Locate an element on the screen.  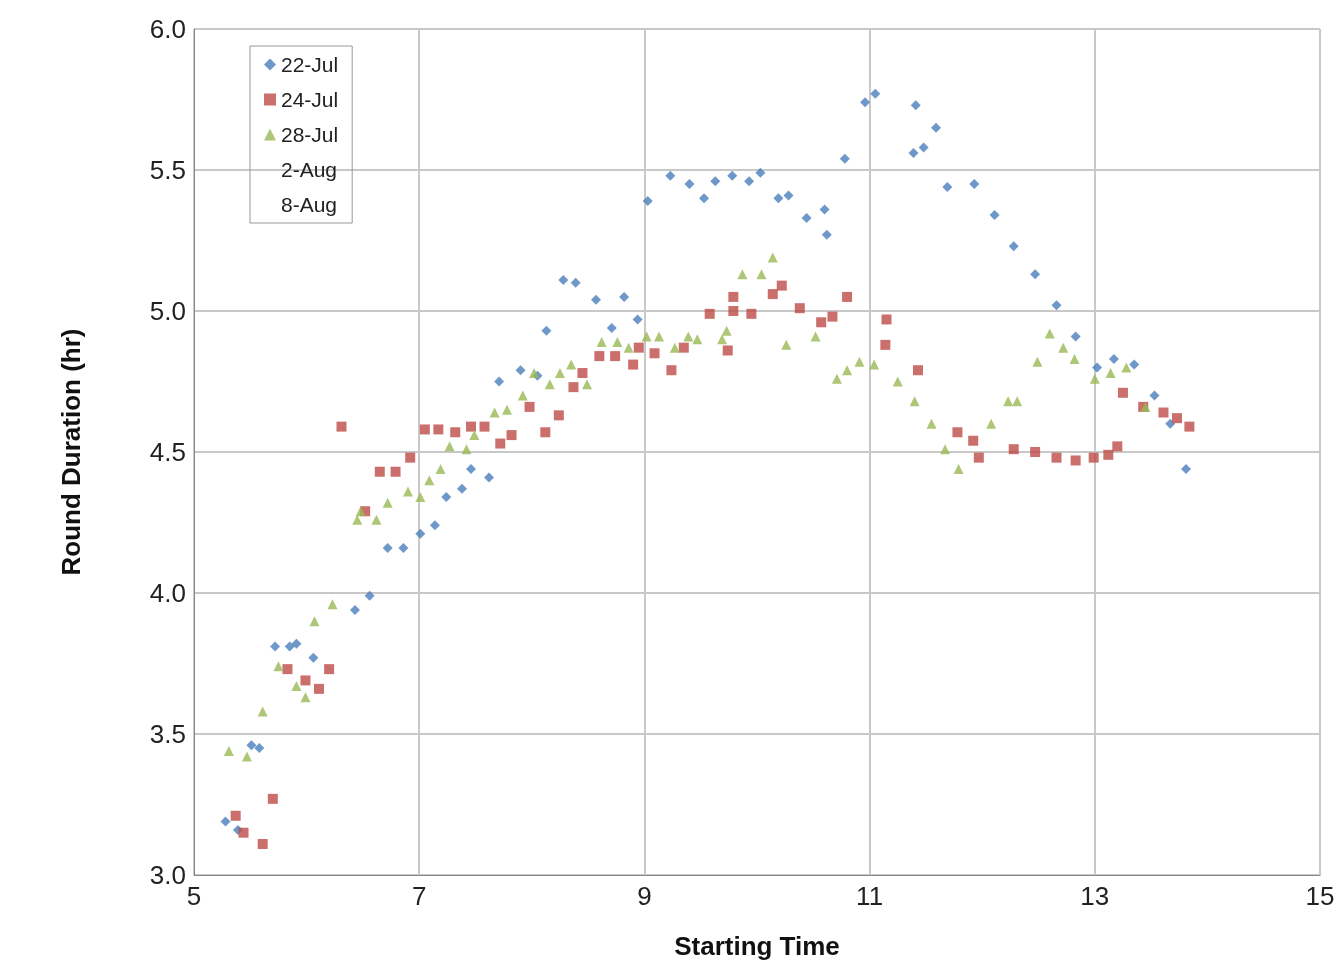
x-tick-label: 11 is located at coordinates (870, 896).